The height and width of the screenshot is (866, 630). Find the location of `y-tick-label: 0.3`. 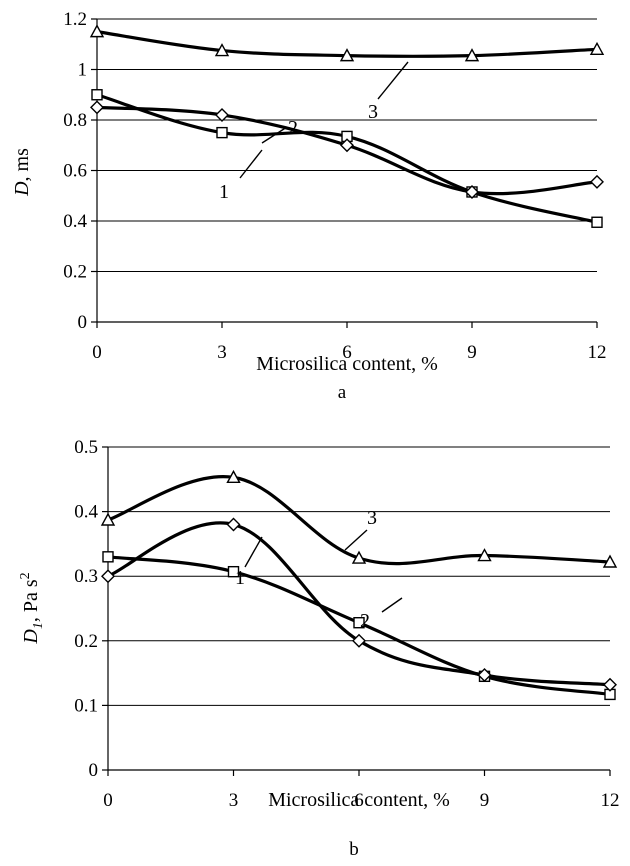

y-tick-label: 0.3 is located at coordinates (86, 576).